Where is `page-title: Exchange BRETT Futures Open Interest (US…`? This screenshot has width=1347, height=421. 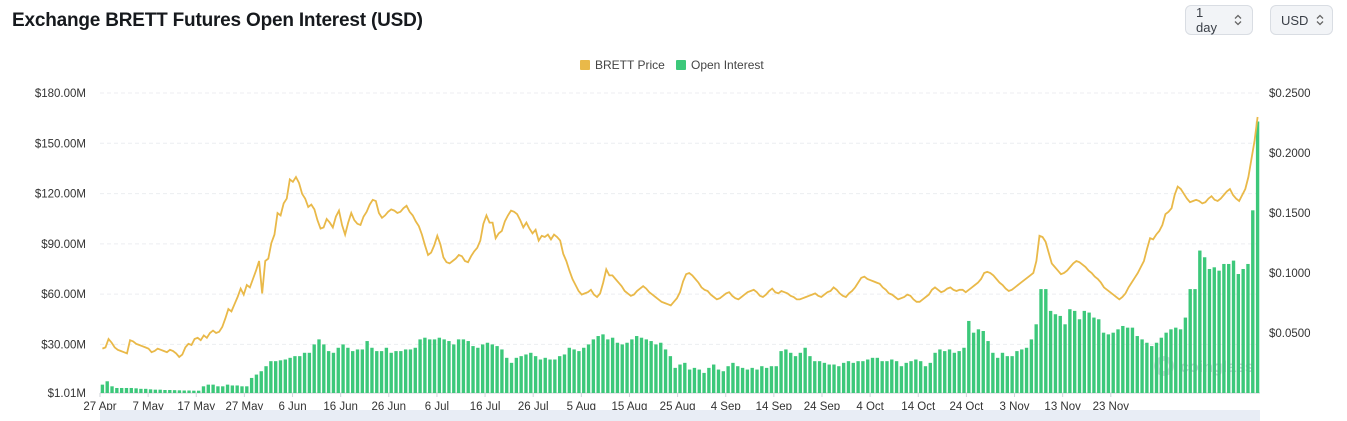 page-title: Exchange BRETT Futures Open Interest (US… is located at coordinates (217, 20).